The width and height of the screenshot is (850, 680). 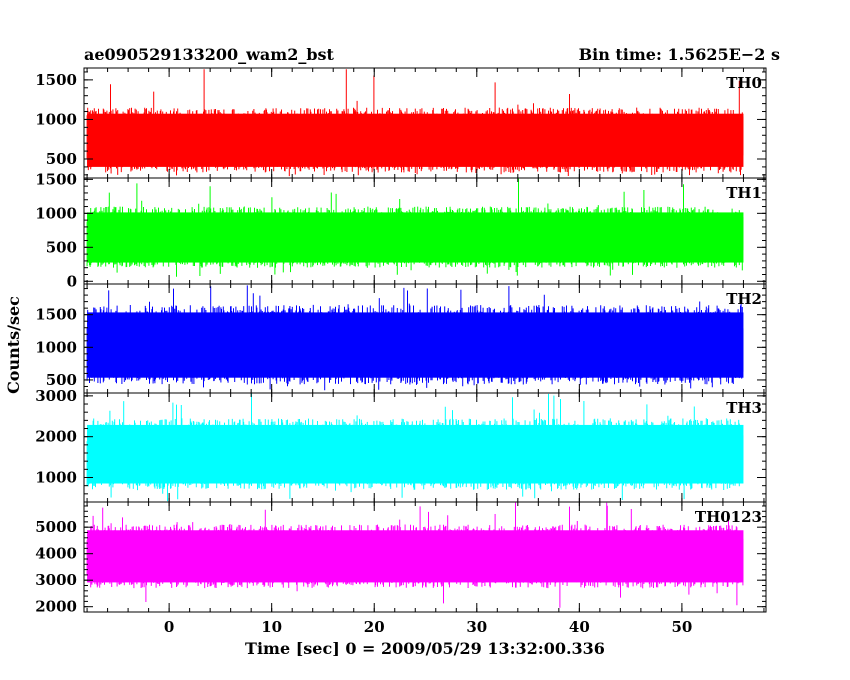 I want to click on x-tick-label: 40, so click(x=579, y=627).